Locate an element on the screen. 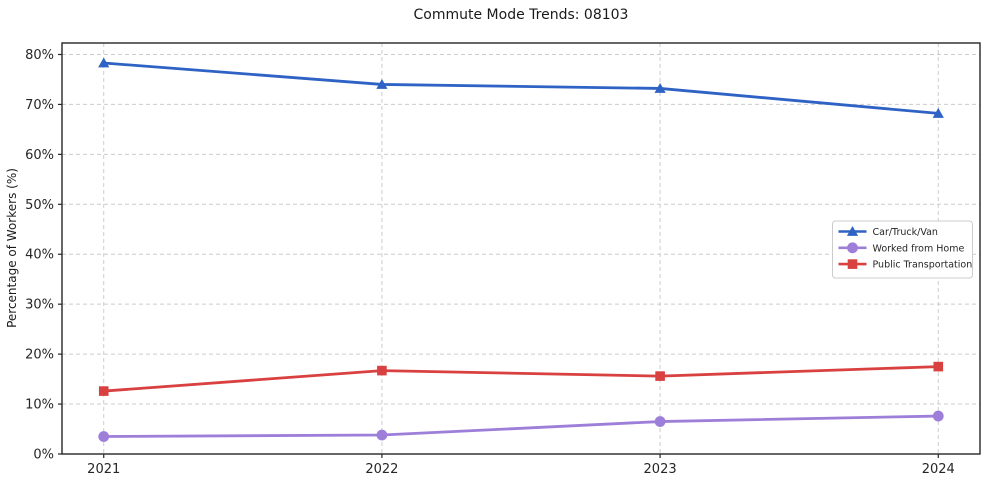  series-line-public-transportation is located at coordinates (521, 379).